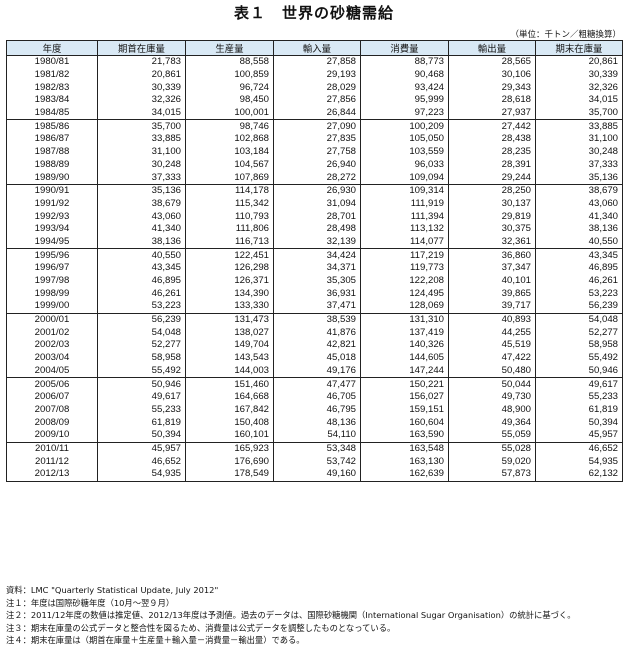 The image size is (628, 650). Describe the element at coordinates (492, 333) in the screenshot. I see `cell-exports: 44,255` at that location.